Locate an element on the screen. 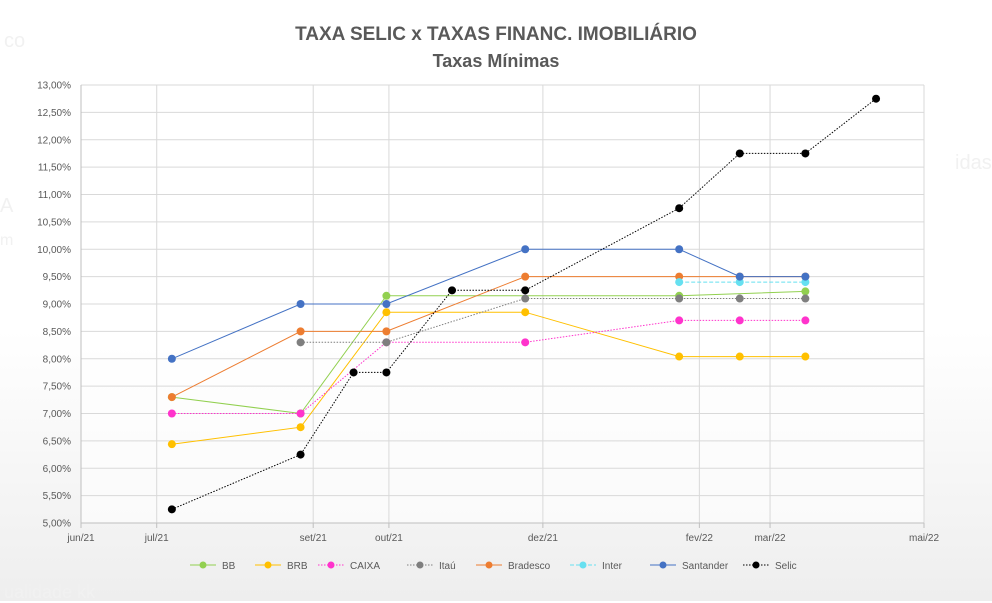 The image size is (992, 603). y-tick-label: 8,00% is located at coordinates (57, 359).